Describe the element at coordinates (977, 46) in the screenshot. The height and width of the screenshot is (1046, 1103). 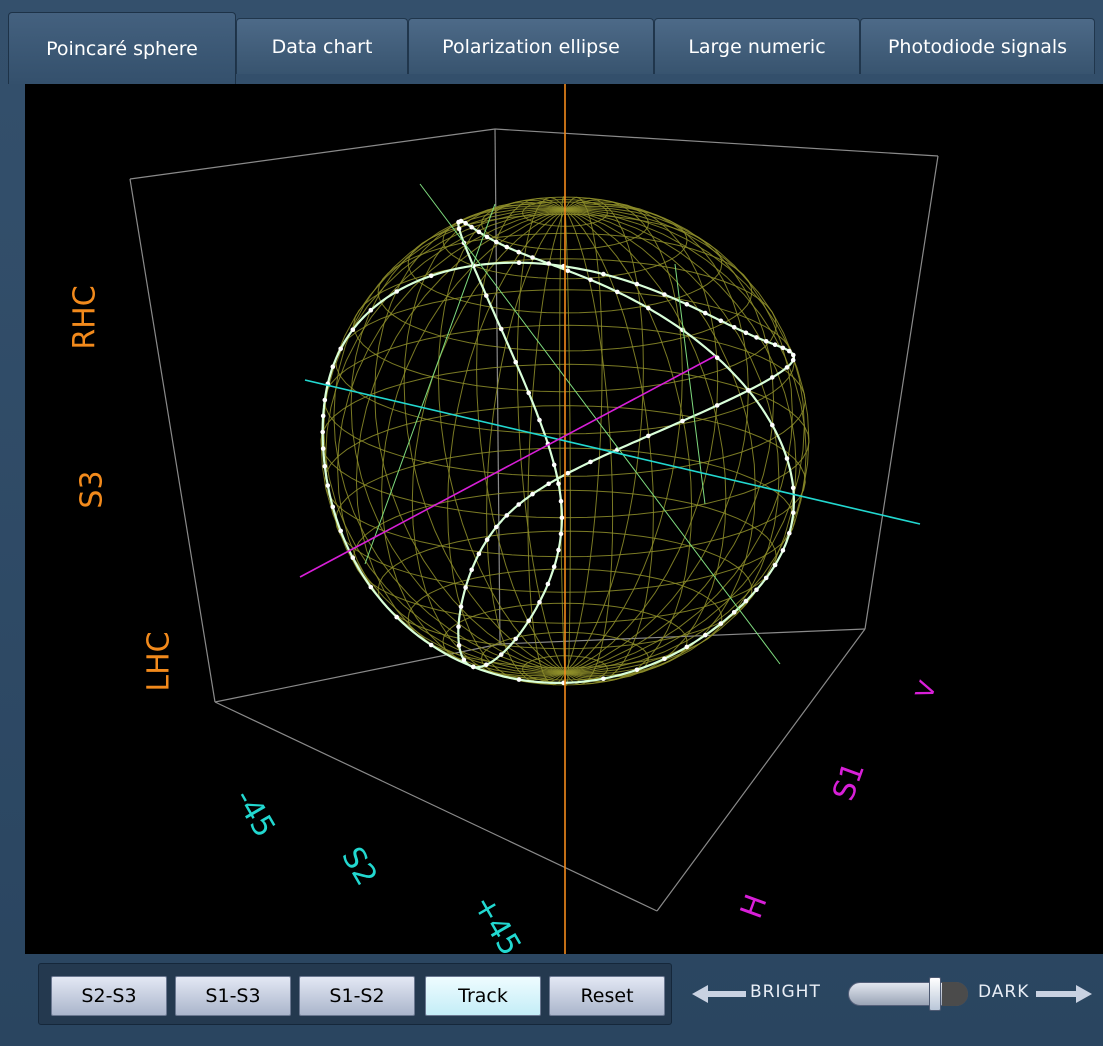
I see `tab-photodiode-signals: Photodiode signals` at that location.